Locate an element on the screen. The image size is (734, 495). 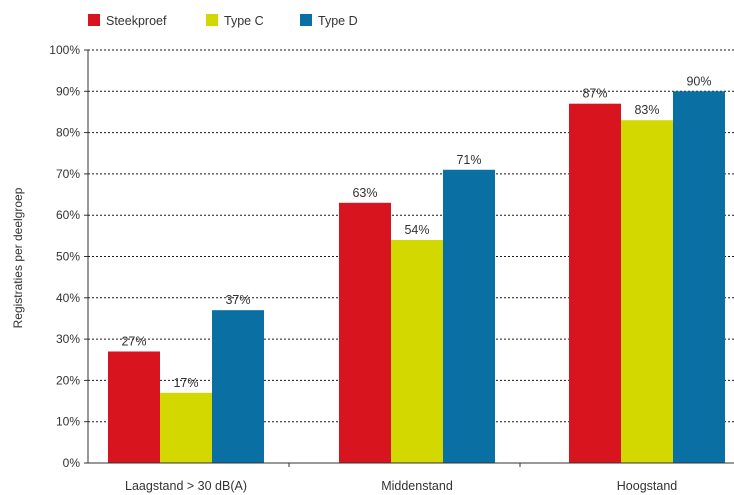
y-tick-label: 60% is located at coordinates (68, 215).